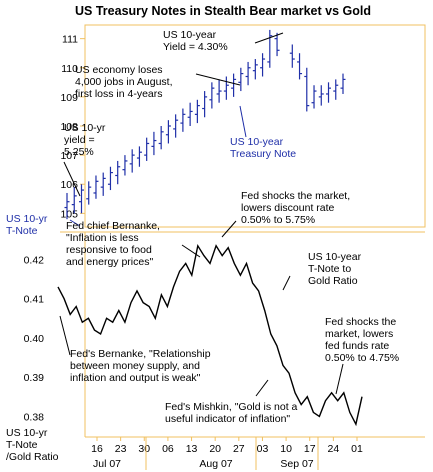 The image size is (433, 472). Describe the element at coordinates (190, 35) in the screenshot. I see `annotation-line: US 10-year` at that location.